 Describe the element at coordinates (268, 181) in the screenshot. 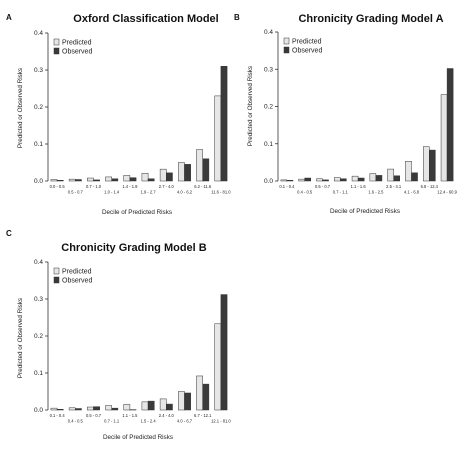

I see `panel-b-y-tick-label: 0.0` at that location.